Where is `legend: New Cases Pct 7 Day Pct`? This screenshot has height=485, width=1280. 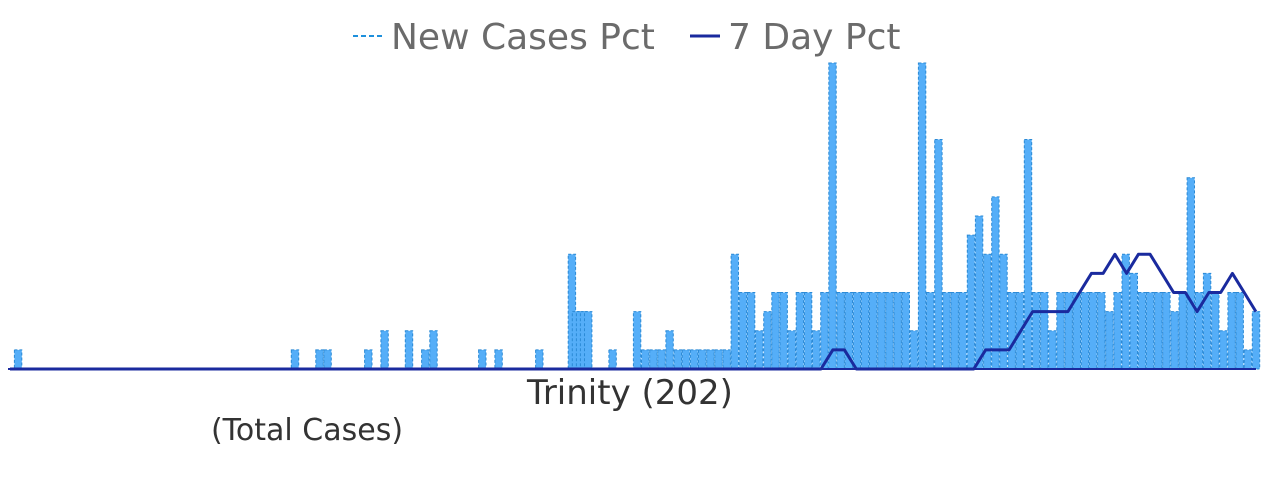
legend: New Cases Pct 7 Day Pct is located at coordinates (627, 37).